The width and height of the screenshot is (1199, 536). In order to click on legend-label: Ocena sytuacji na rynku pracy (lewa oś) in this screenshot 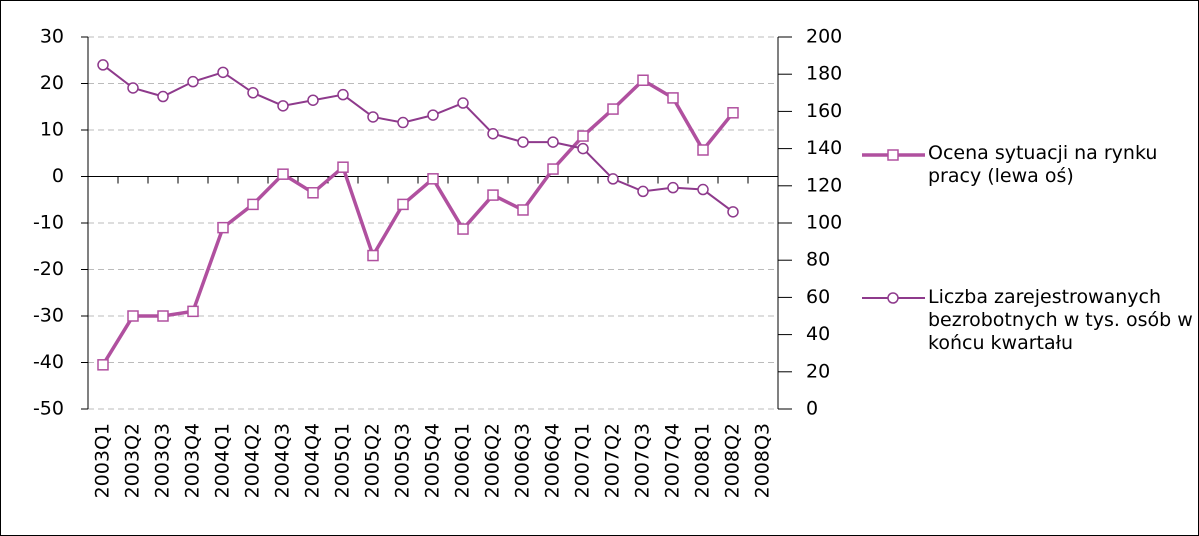, I will do `click(1043, 164)`.